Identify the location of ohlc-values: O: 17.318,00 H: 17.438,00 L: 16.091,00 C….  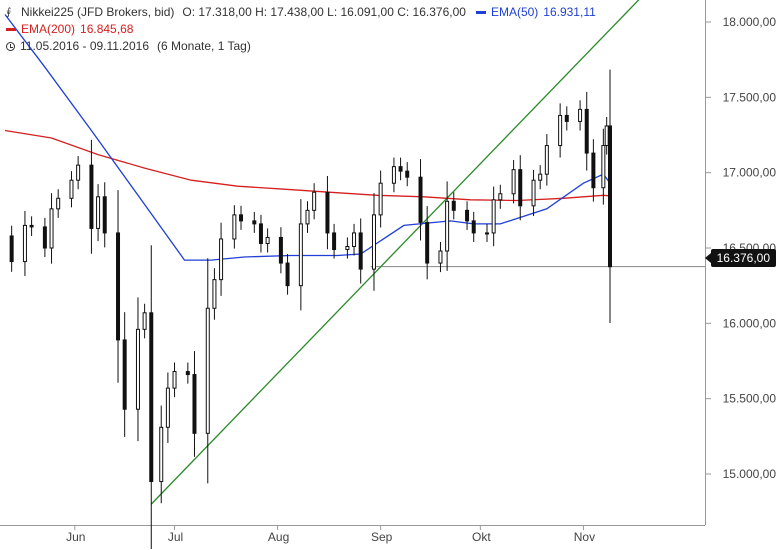
(324, 12).